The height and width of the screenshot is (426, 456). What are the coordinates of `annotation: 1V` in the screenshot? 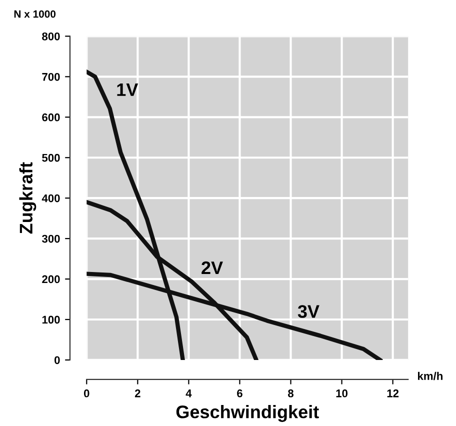 It's located at (127, 89).